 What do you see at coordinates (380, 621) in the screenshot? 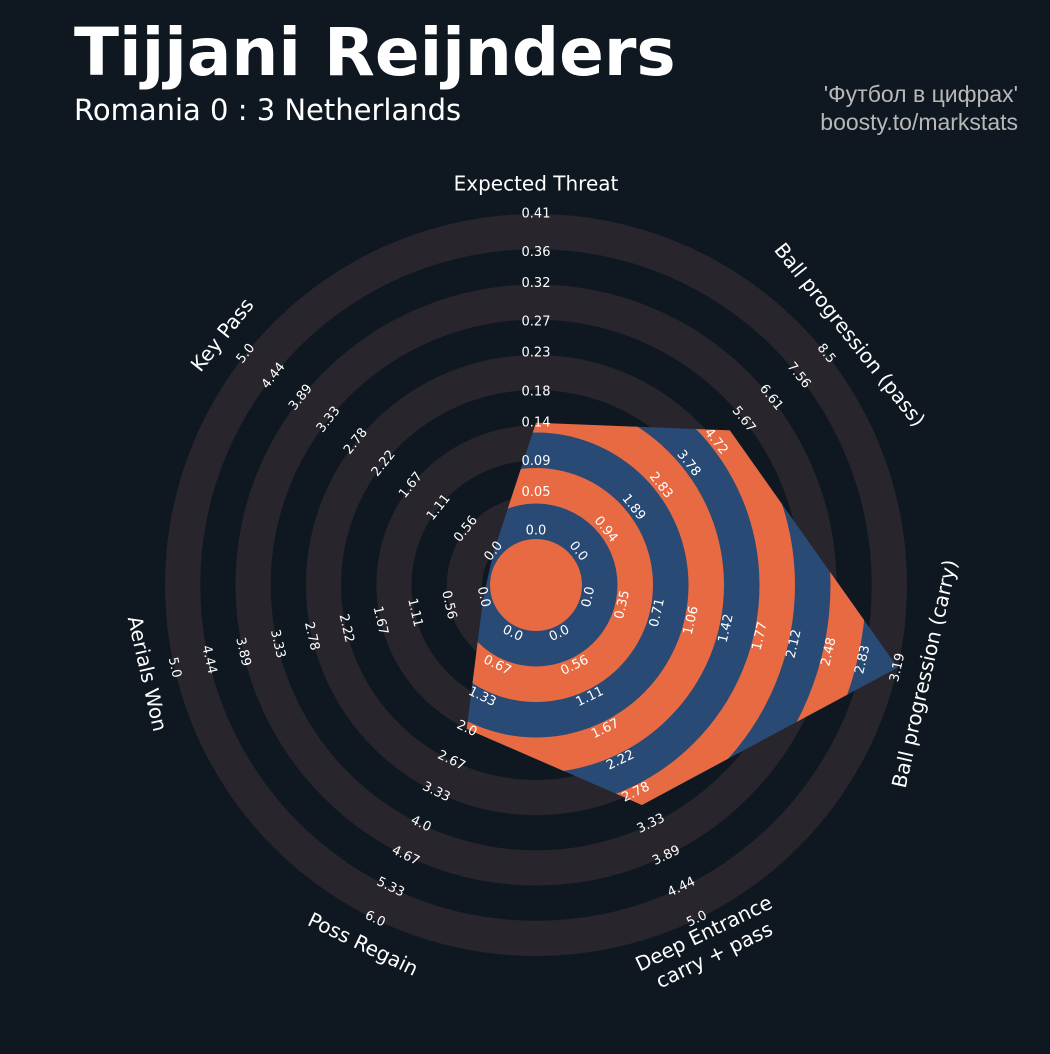
I see `tick-label: 1.67` at bounding box center [380, 621].